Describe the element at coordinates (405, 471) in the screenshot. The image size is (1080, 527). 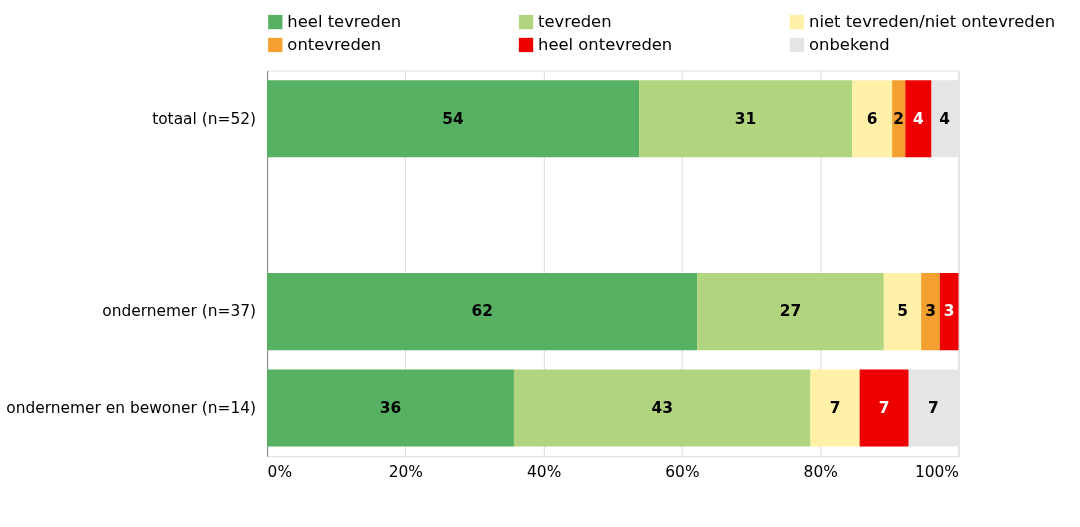
I see `x-tick-label: 20%` at that location.